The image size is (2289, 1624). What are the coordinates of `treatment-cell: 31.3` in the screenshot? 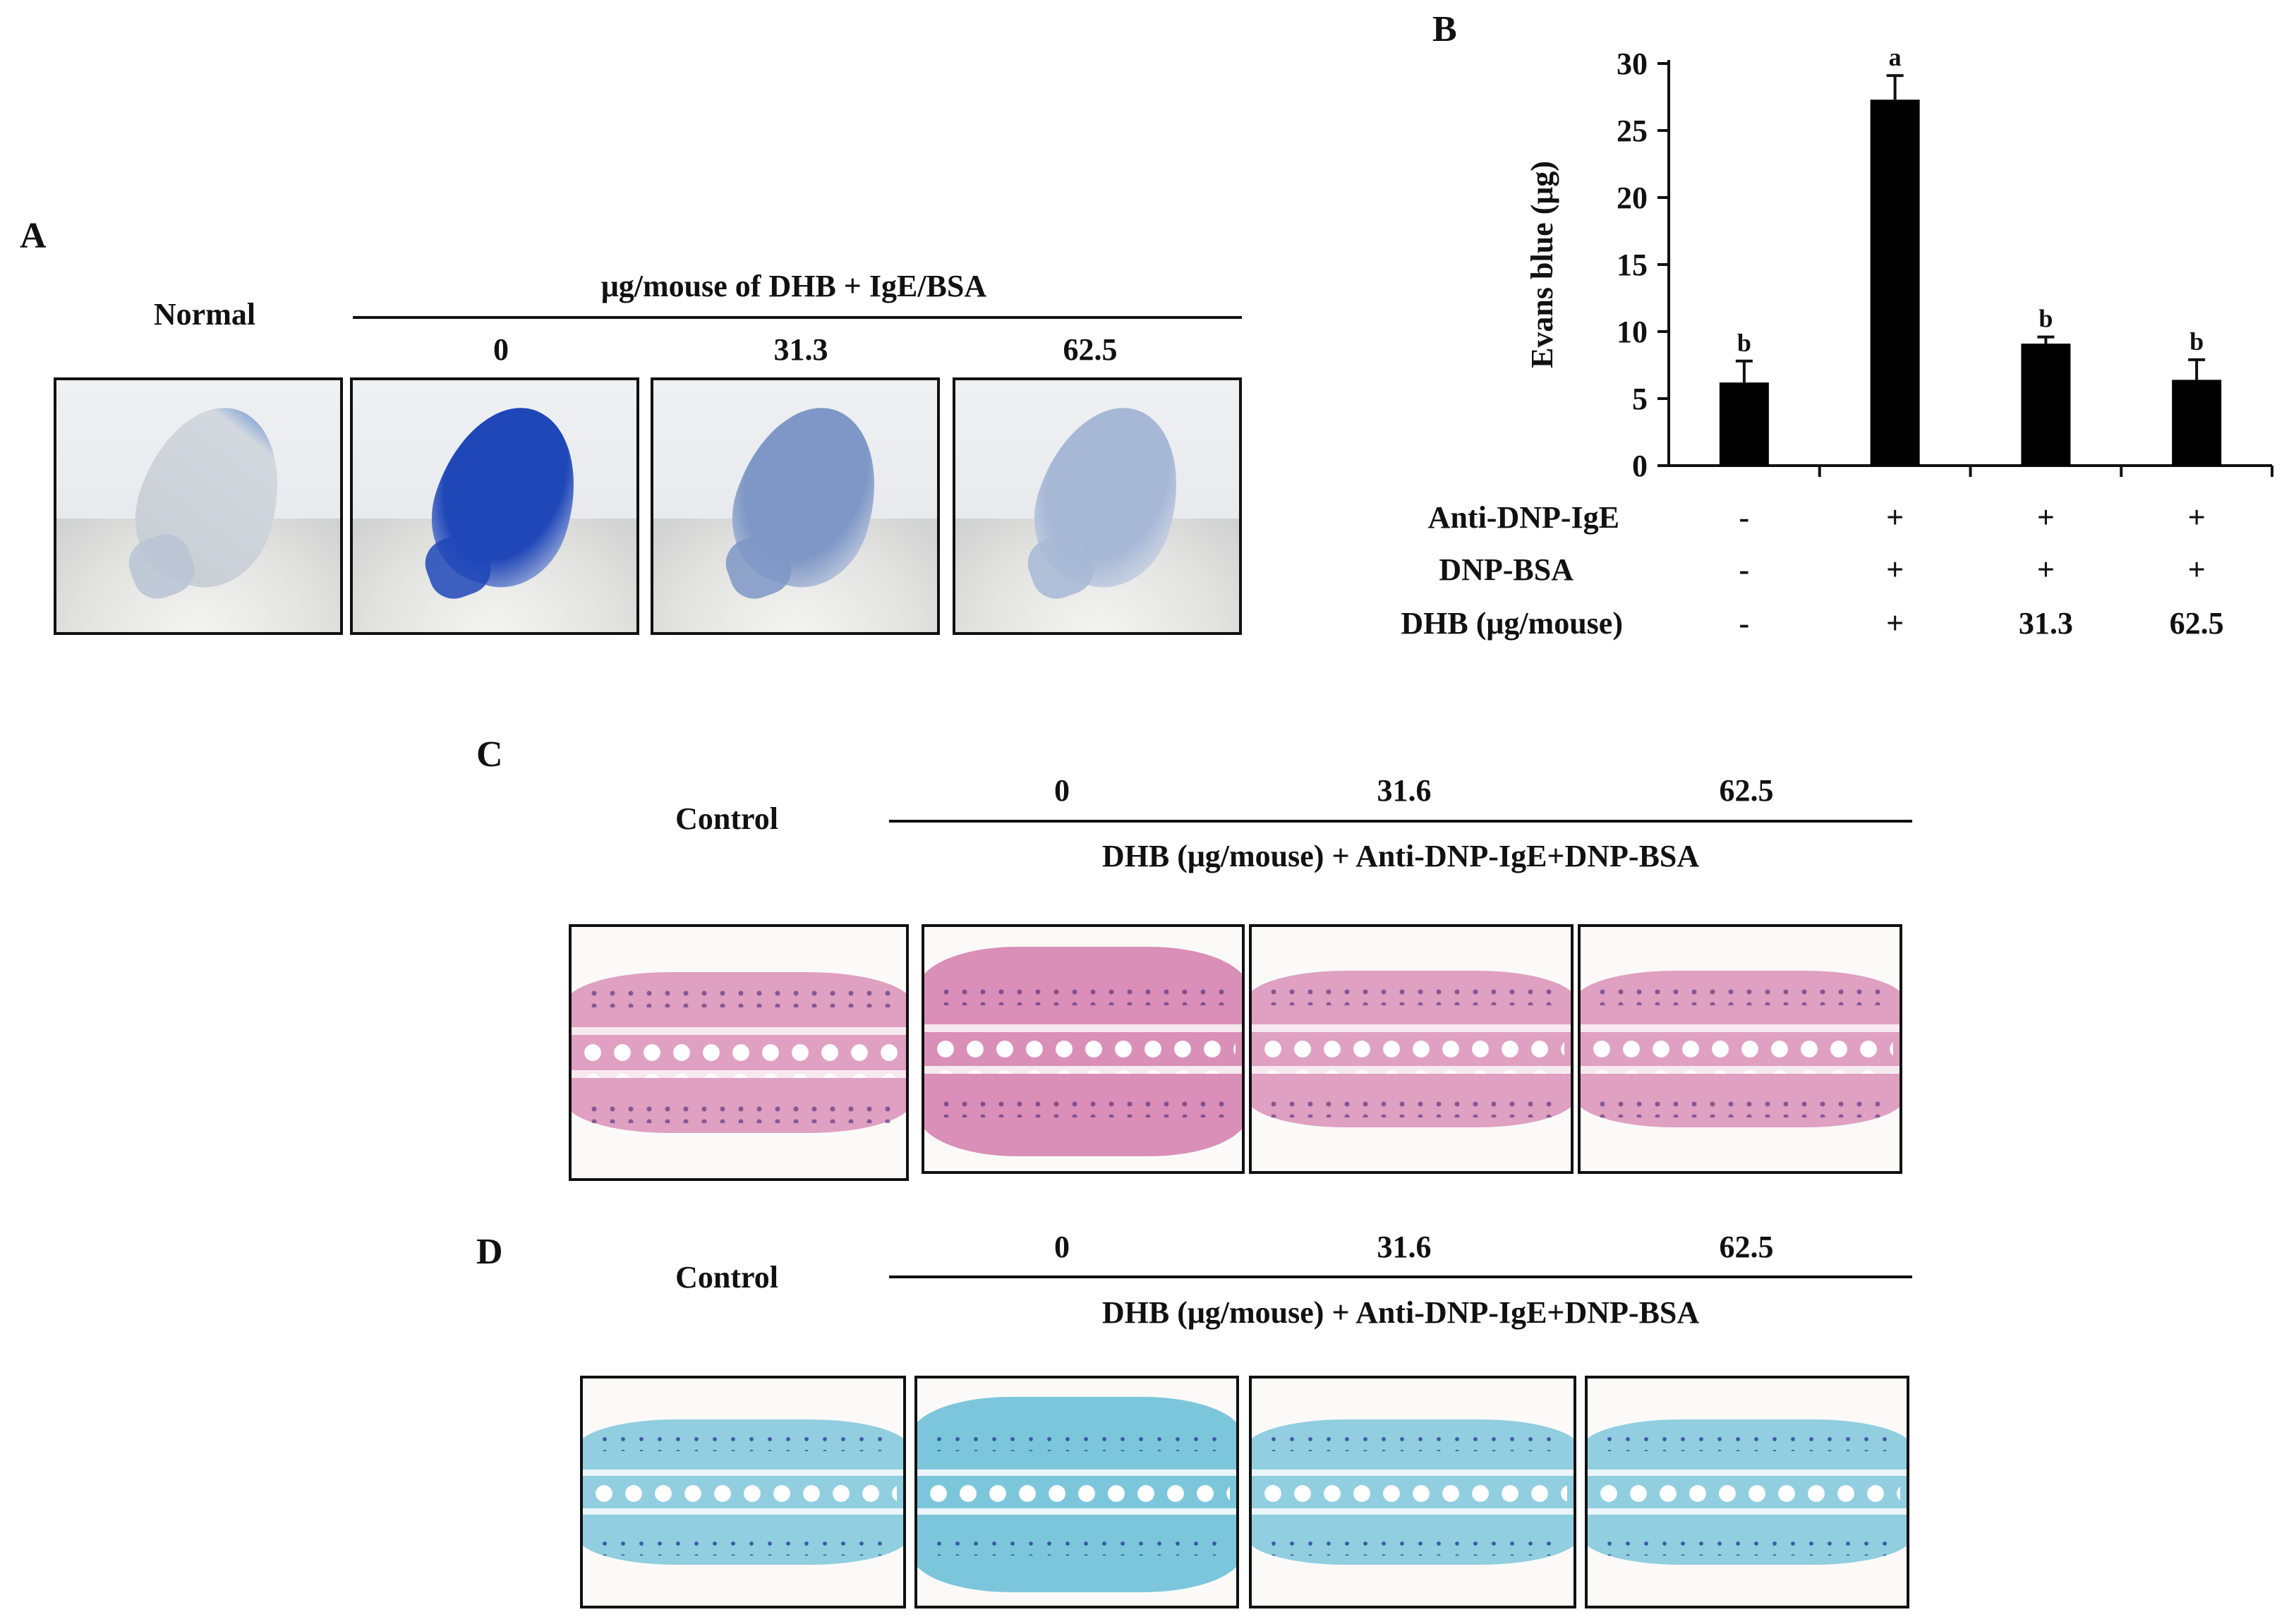 It's located at (2045, 623).